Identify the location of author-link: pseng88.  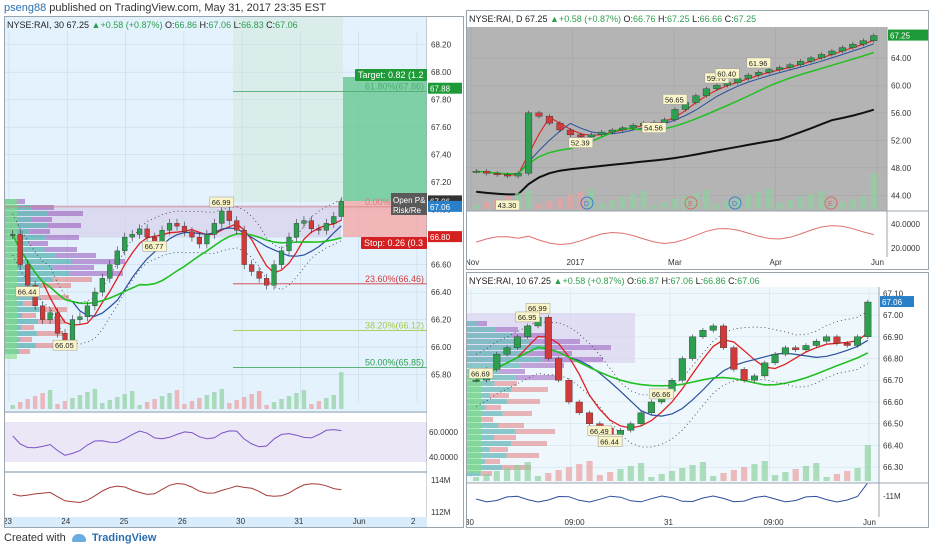
(25, 8).